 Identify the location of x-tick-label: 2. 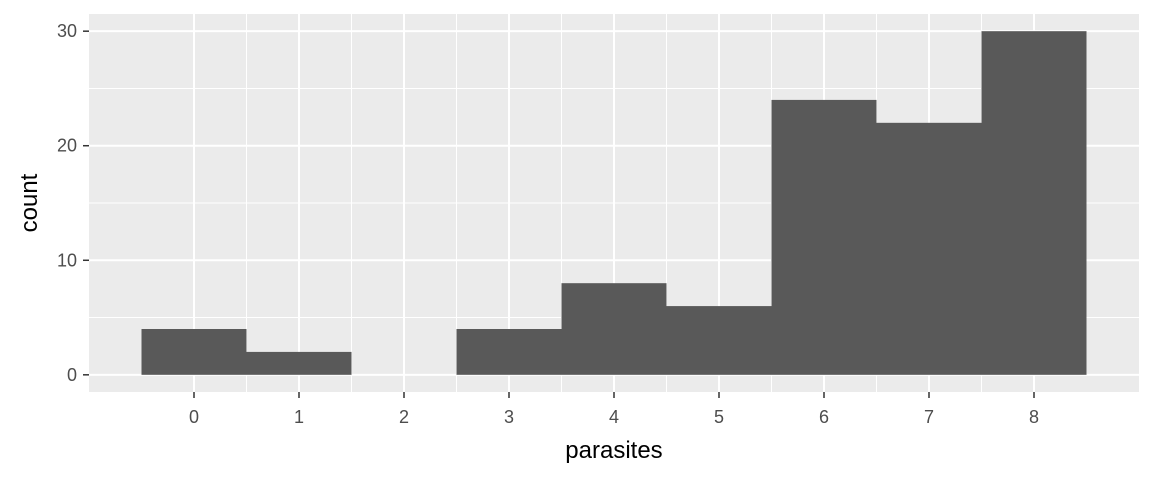
(404, 417).